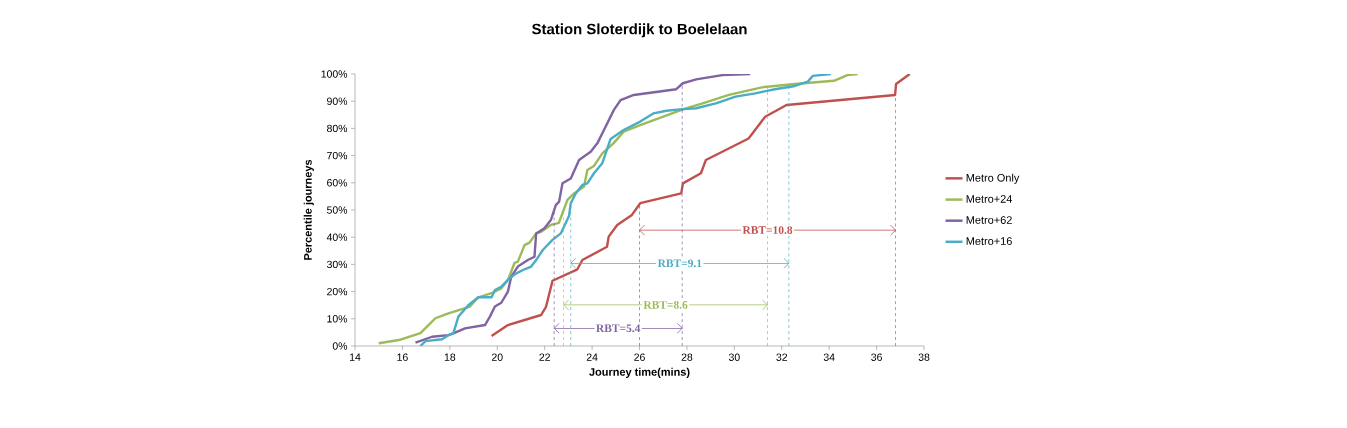 The height and width of the screenshot is (428, 1347). I want to click on legend-label: Metro Only, so click(993, 178).